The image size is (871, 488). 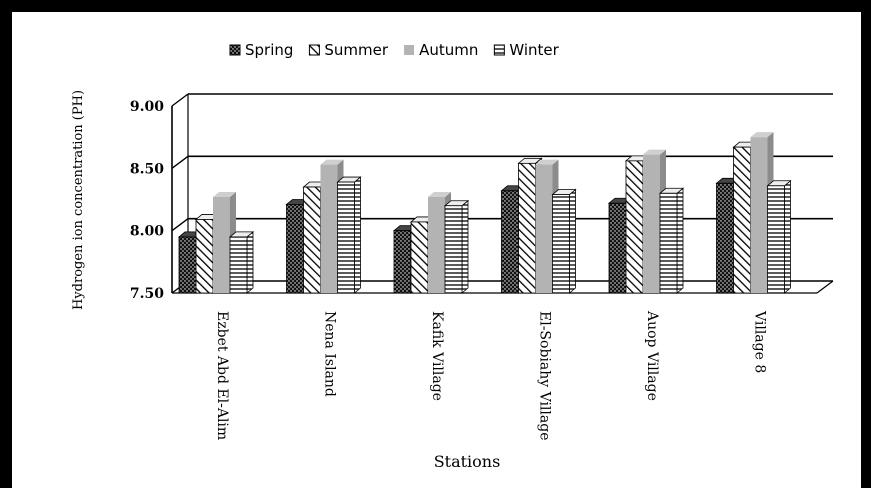 What do you see at coordinates (147, 169) in the screenshot?
I see `y-tick-label-2: 8.50` at bounding box center [147, 169].